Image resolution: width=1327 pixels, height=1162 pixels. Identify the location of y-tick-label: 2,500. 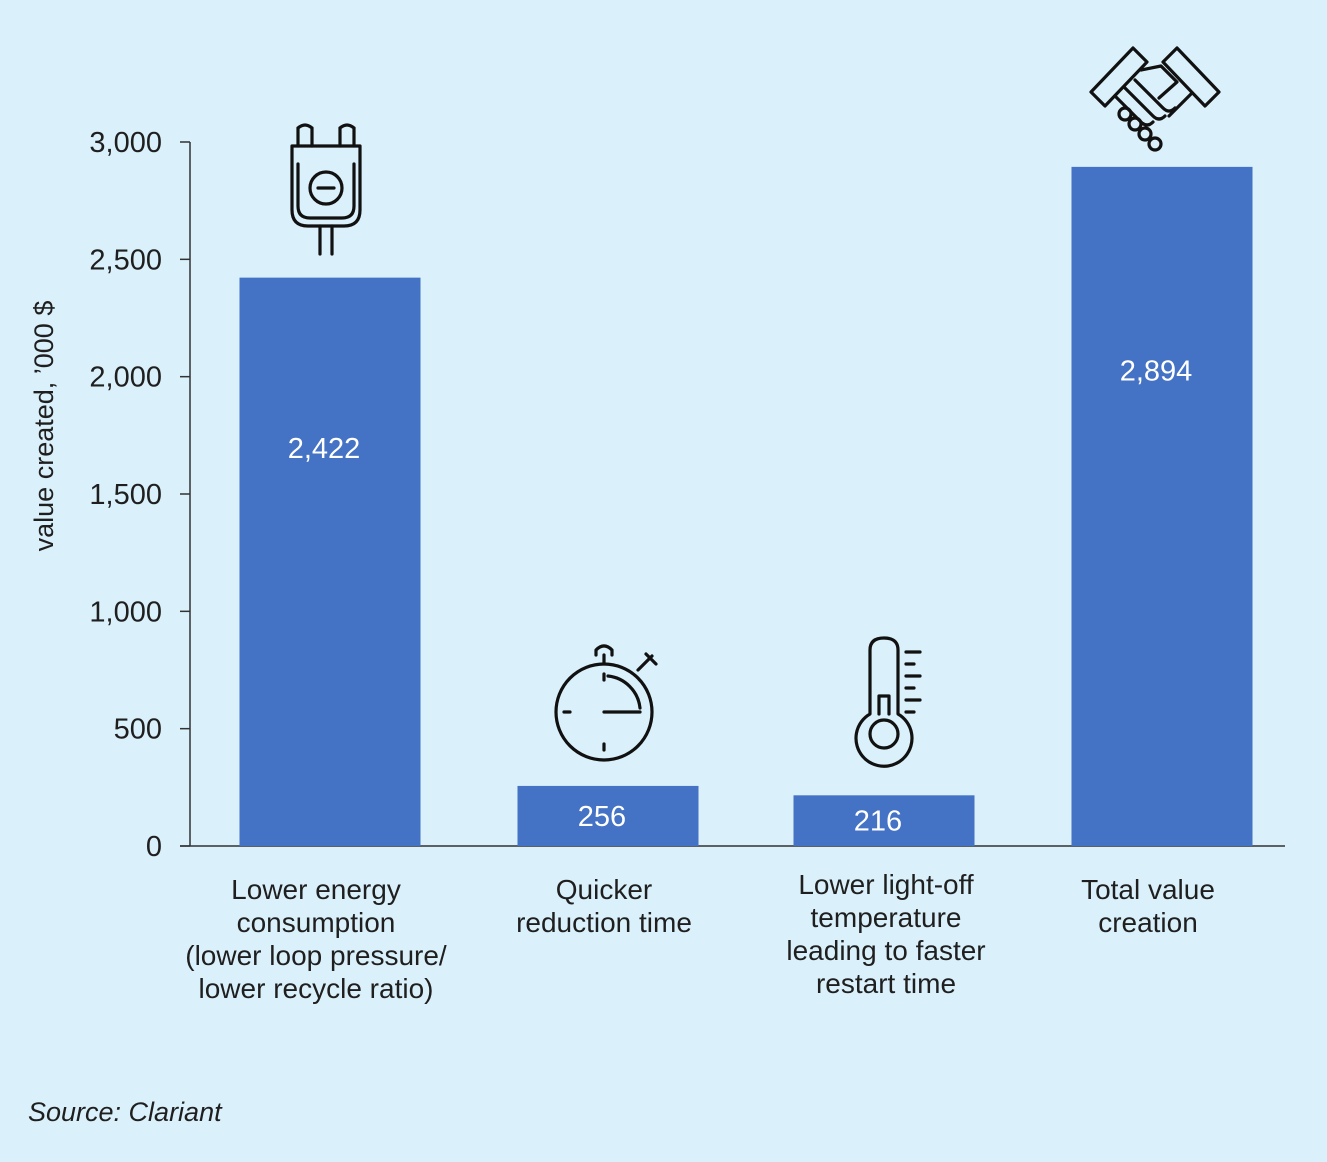
(125, 260).